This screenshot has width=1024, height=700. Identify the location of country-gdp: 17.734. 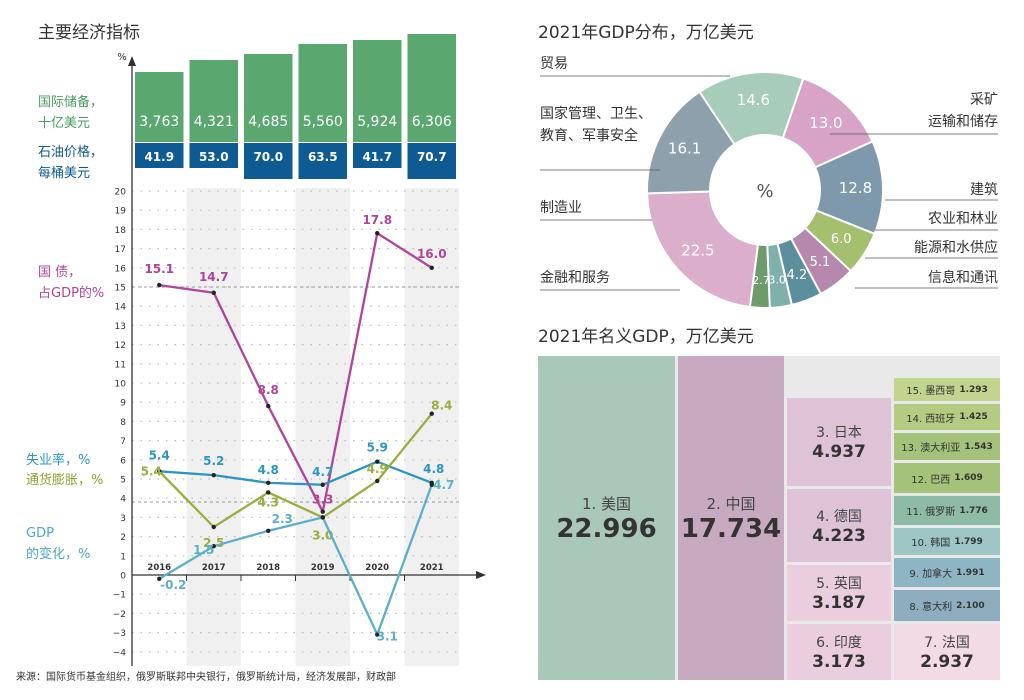
(731, 528).